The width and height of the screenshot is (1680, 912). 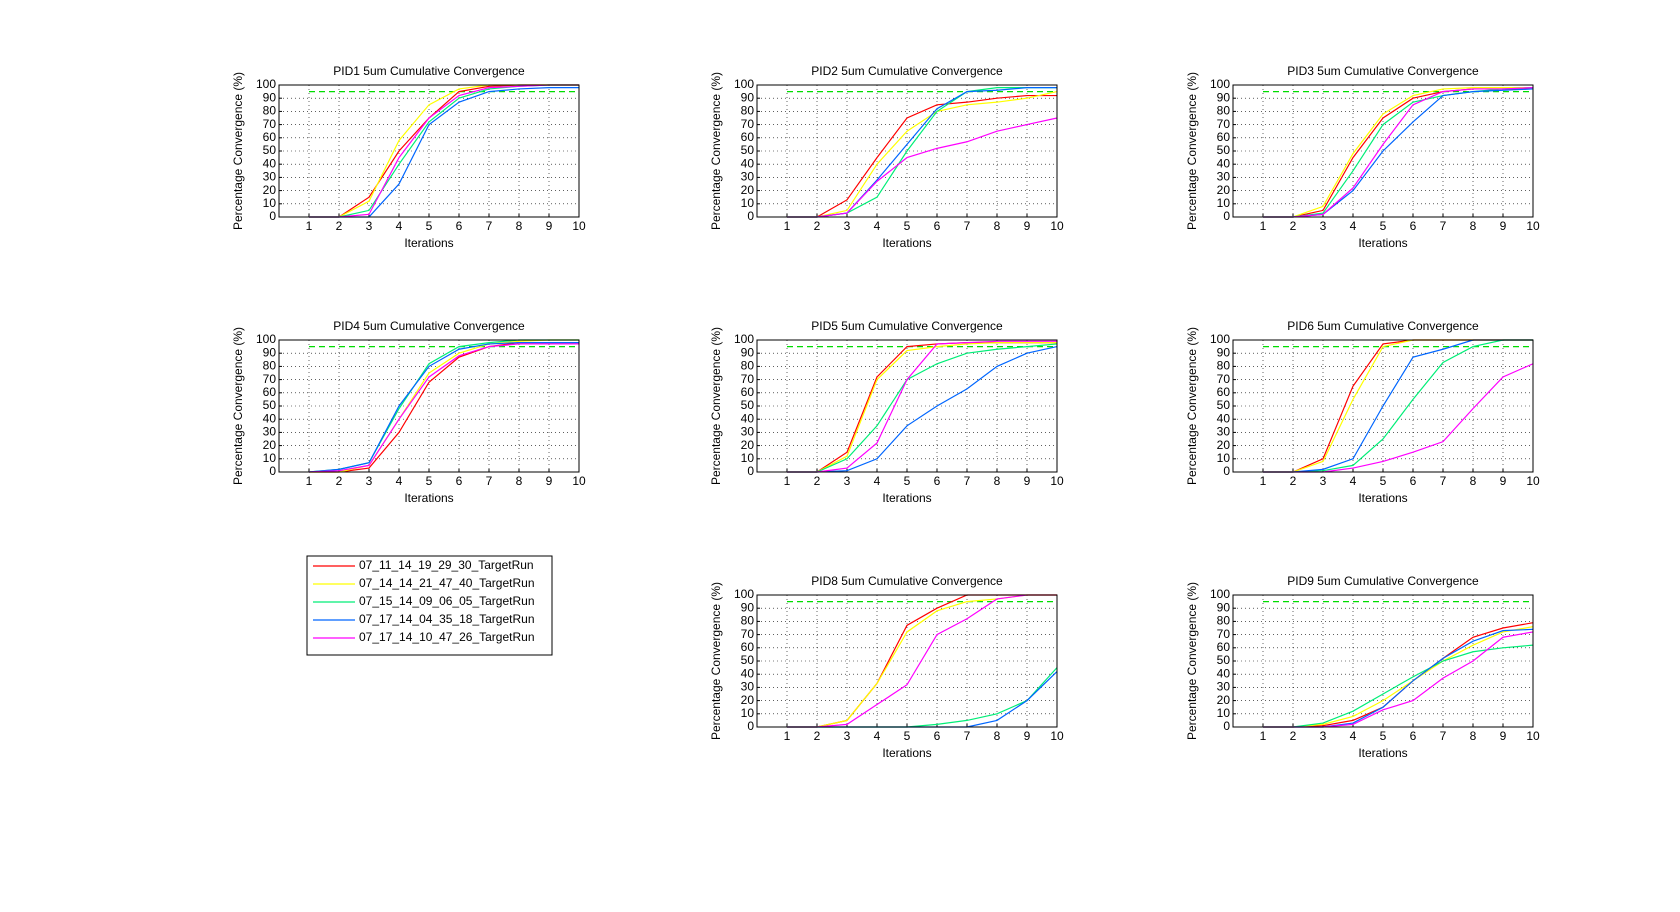 What do you see at coordinates (817, 481) in the screenshot?
I see `x-tick-label: 2` at bounding box center [817, 481].